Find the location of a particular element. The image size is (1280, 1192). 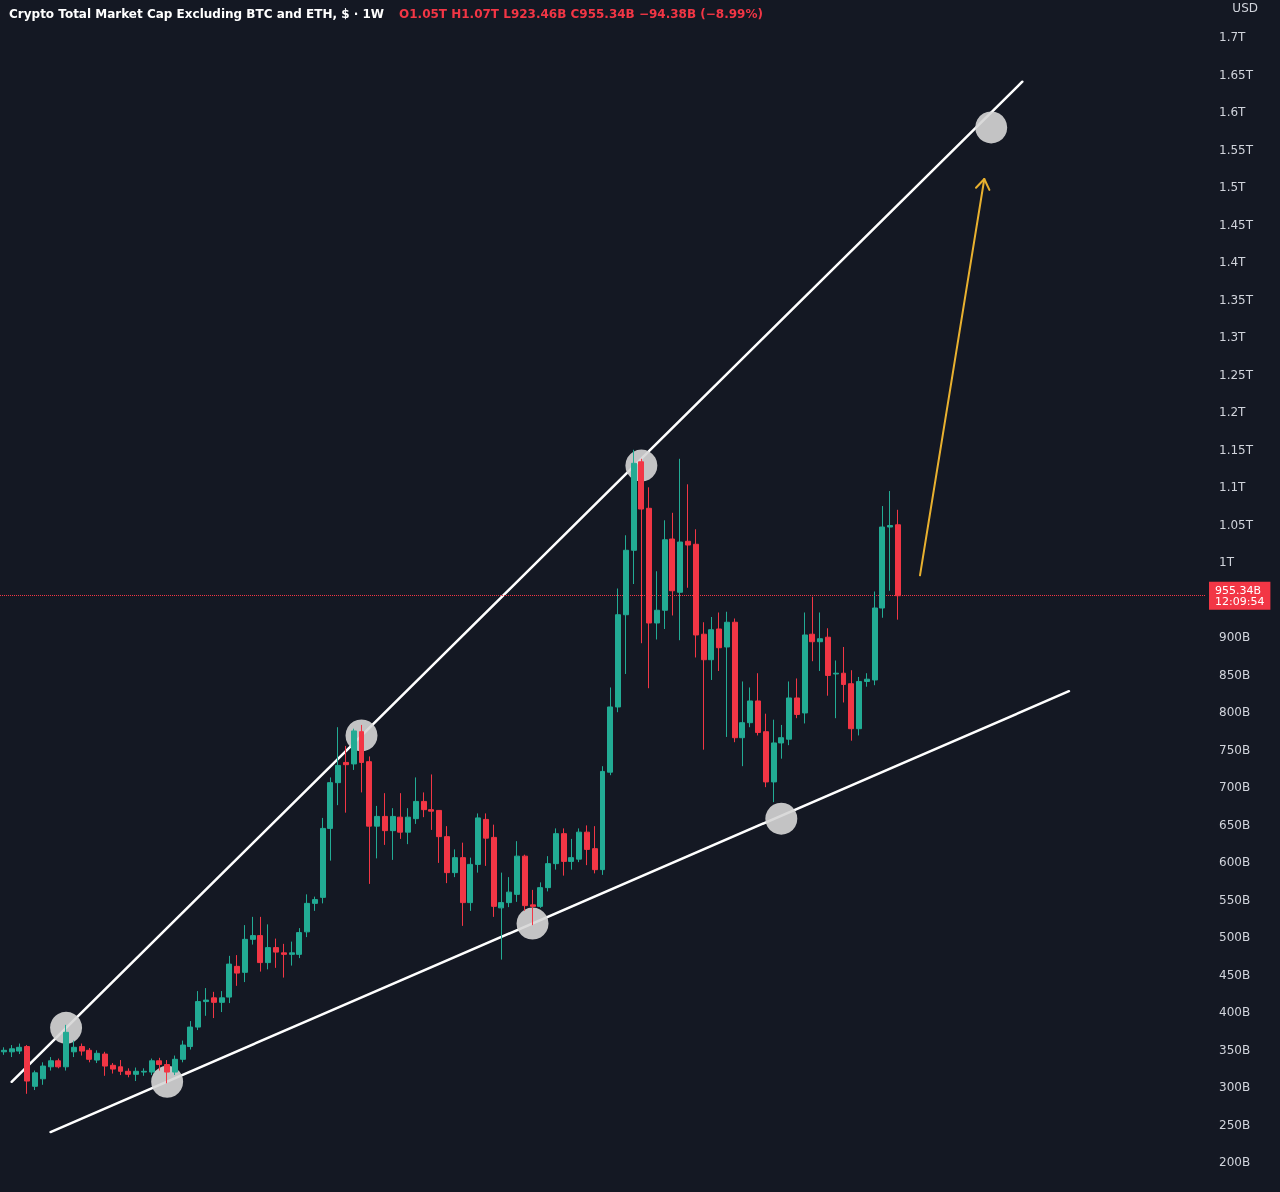

y-tick-label: 450B is located at coordinates (1235, 974).